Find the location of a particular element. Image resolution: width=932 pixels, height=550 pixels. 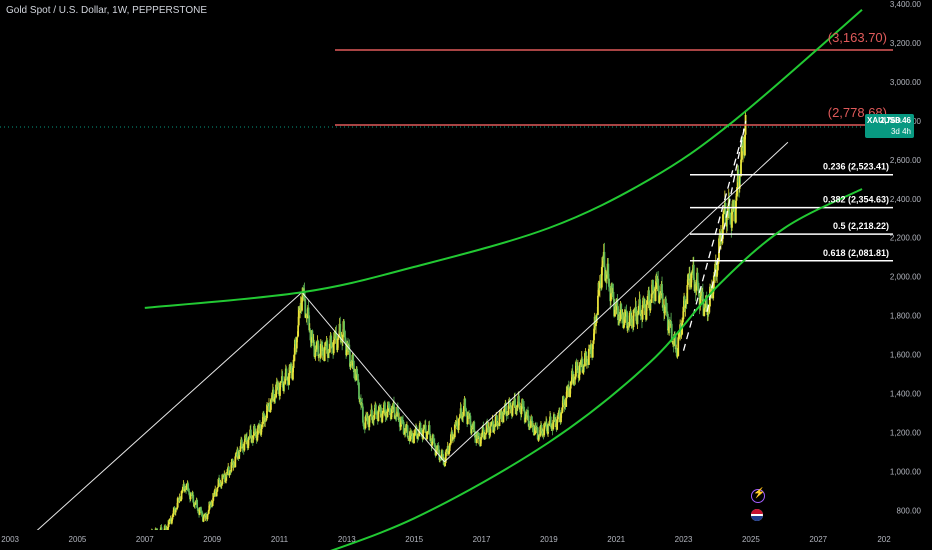

x-tick-label: 2013 is located at coordinates (347, 539).